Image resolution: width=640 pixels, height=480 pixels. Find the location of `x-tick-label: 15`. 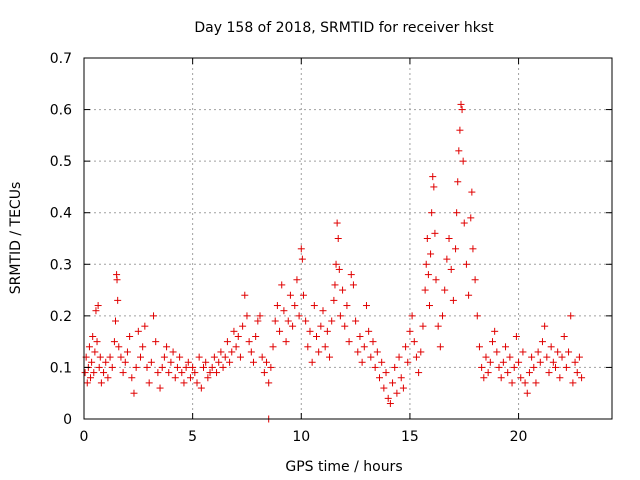

x-tick-label: 15 is located at coordinates (410, 437).